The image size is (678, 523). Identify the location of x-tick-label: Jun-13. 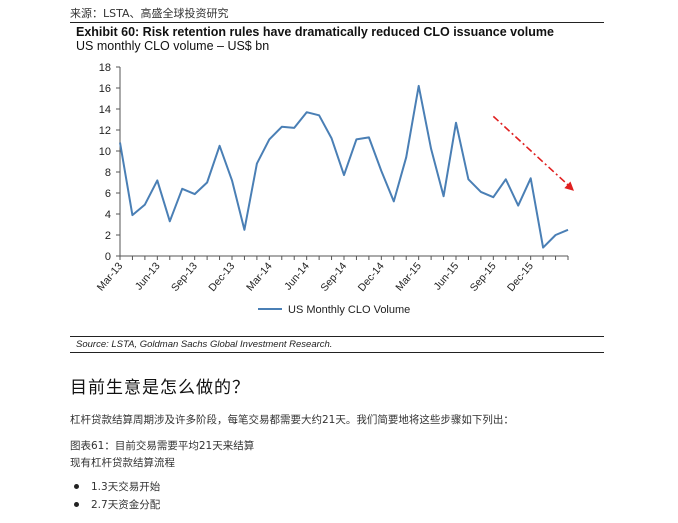
(148, 276).